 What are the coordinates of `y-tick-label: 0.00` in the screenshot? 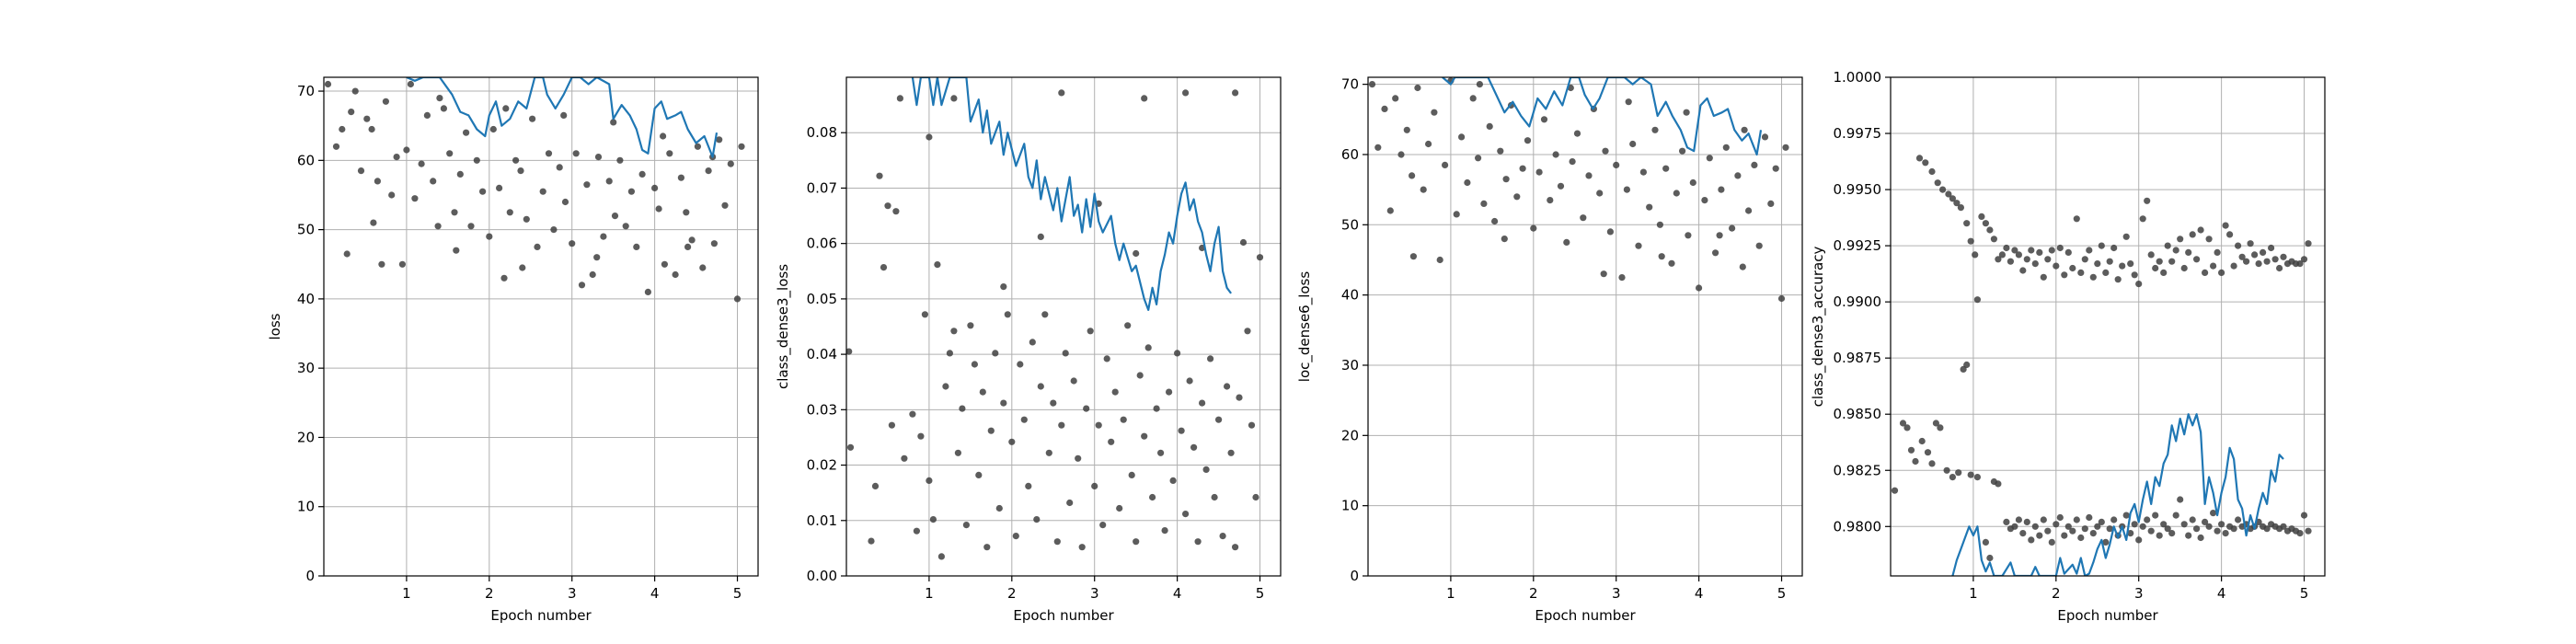 It's located at (822, 576).